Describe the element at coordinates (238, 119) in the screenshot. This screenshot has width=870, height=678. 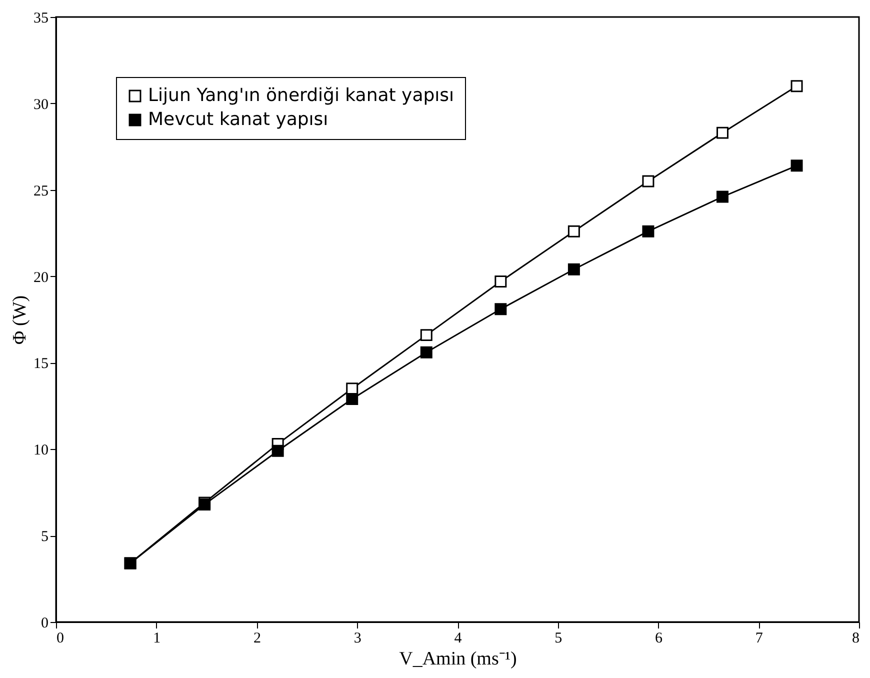
I see `legend-label: Mevcut kanat yapısı` at that location.